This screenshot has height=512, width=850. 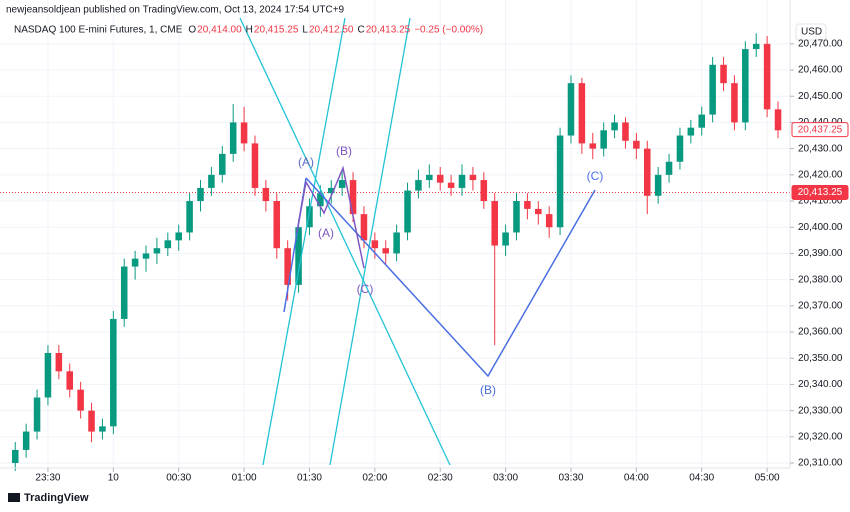 I want to click on last-price: 20,437.25, so click(x=820, y=129).